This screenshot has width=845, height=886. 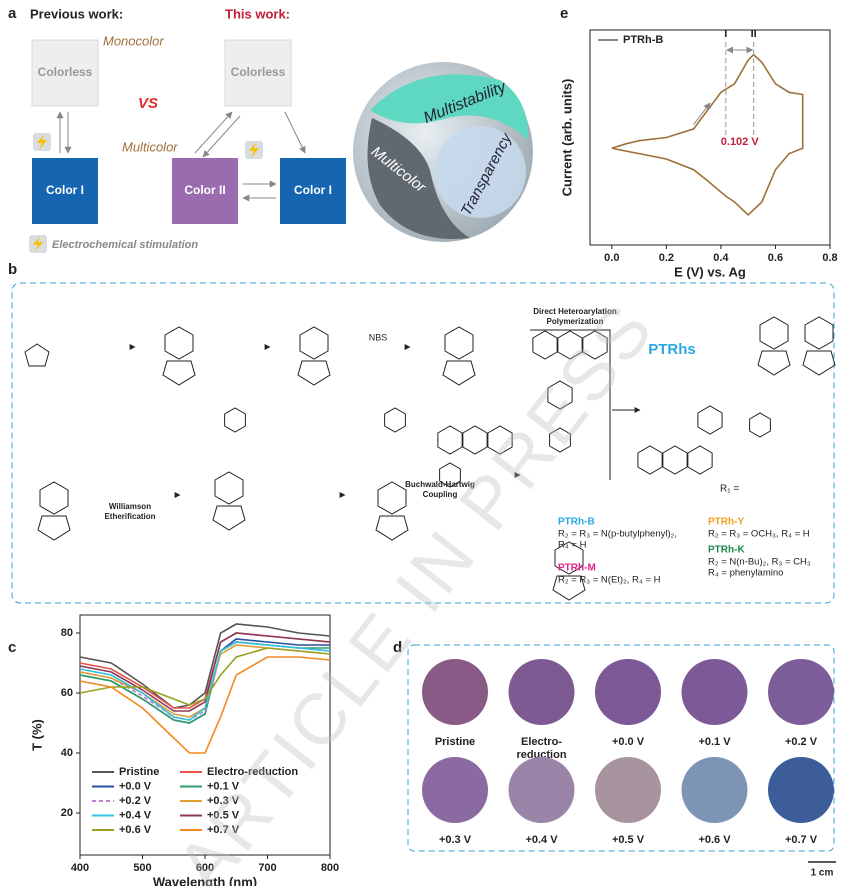 I want to click on label: +0.6 V, so click(x=714, y=840).